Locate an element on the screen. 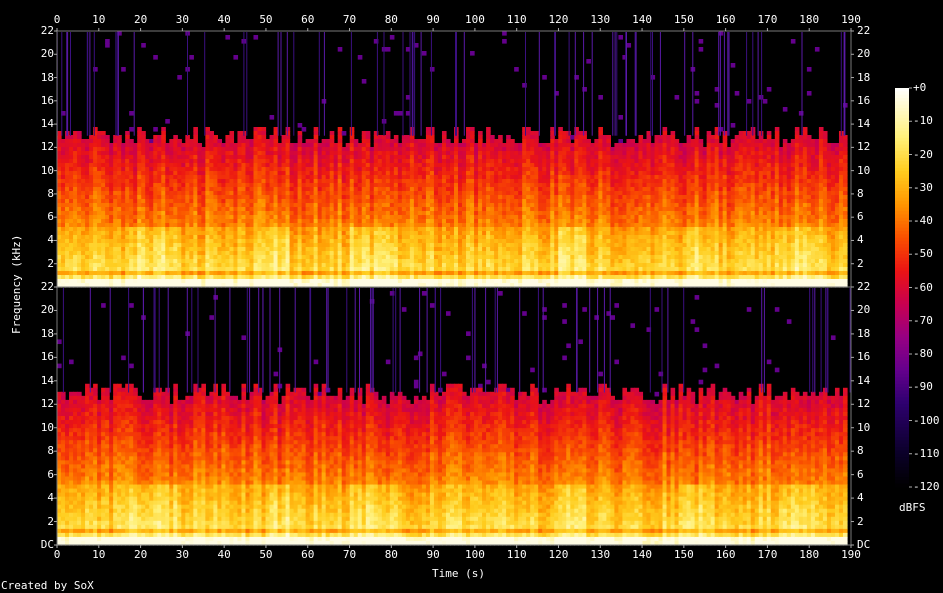 The width and height of the screenshot is (943, 593). created-by-sox: Created by SoX is located at coordinates (47, 585).